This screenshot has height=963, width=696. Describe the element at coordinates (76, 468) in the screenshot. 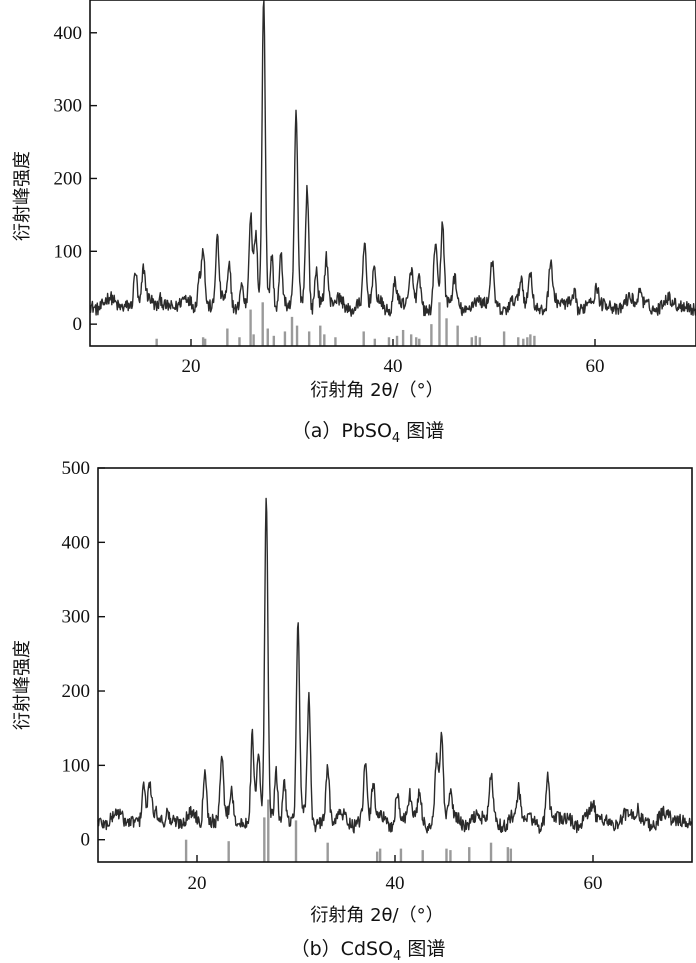

I see `y-tick-label: 500` at that location.